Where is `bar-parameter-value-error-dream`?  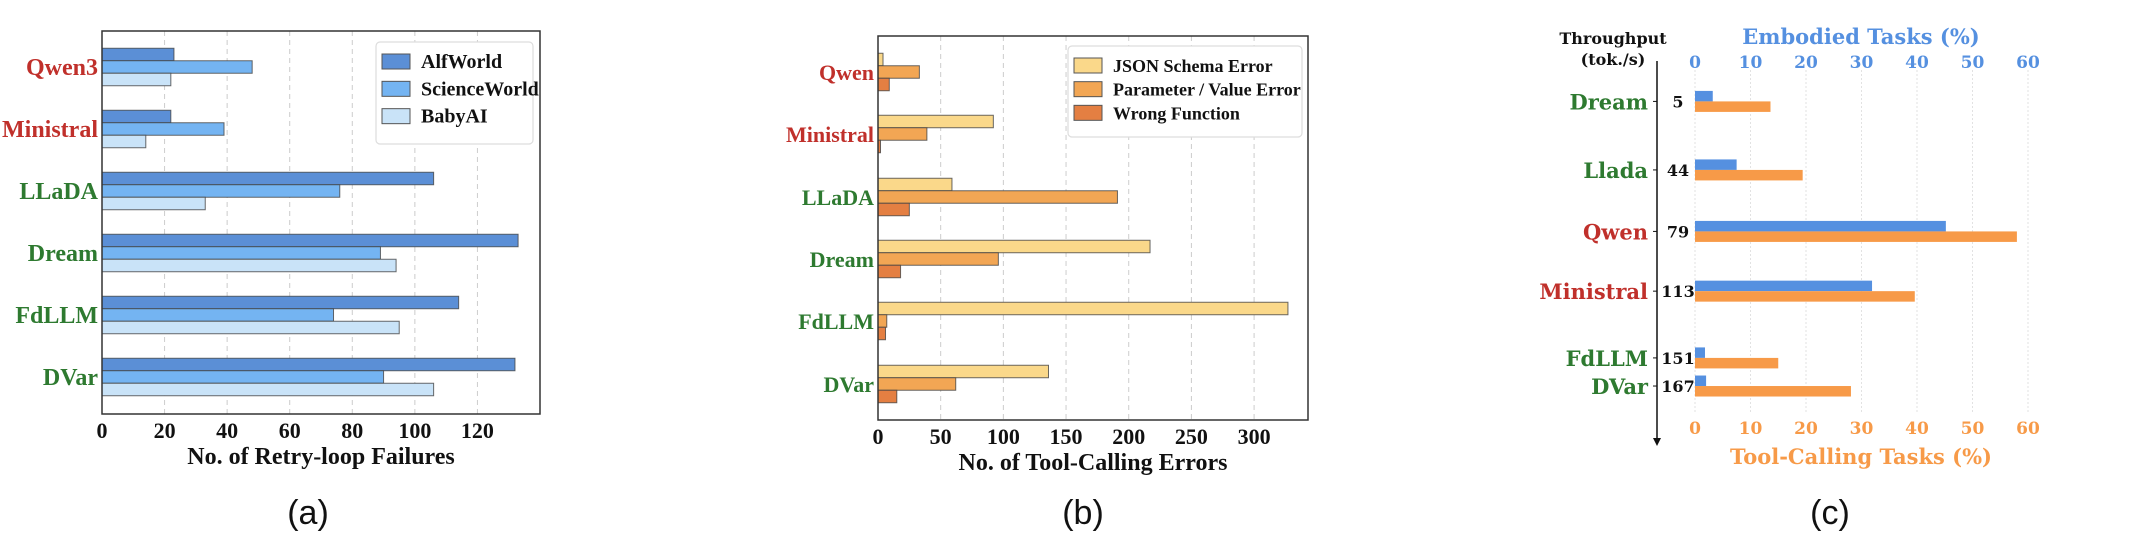
bar-parameter-value-error-dream is located at coordinates (938, 259).